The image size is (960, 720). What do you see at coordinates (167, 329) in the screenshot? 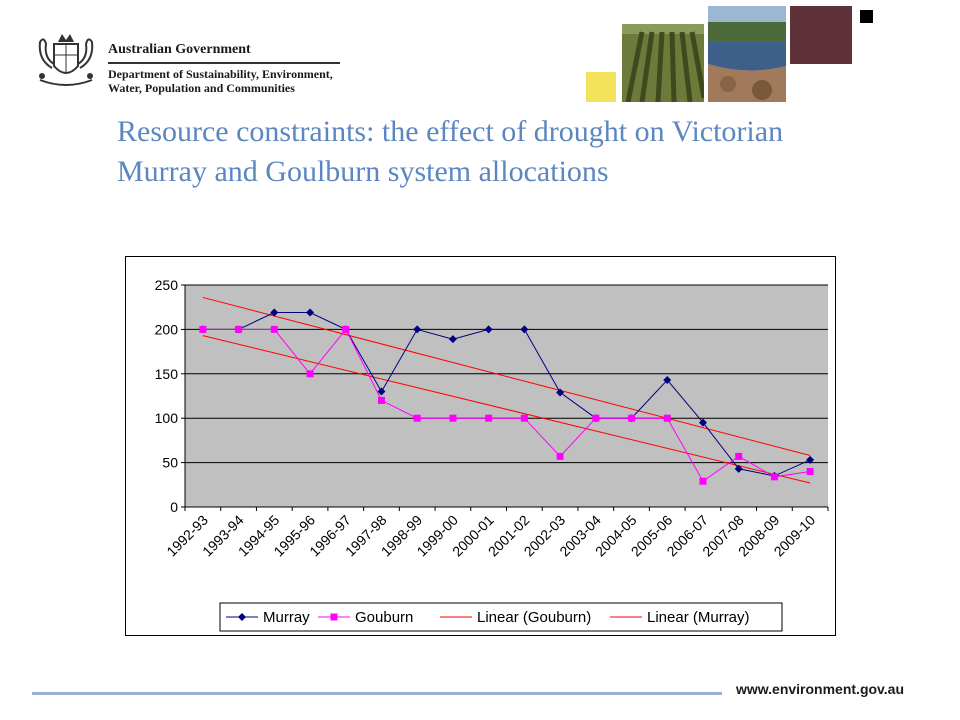
I see `y-tick-label: 200` at bounding box center [167, 329].